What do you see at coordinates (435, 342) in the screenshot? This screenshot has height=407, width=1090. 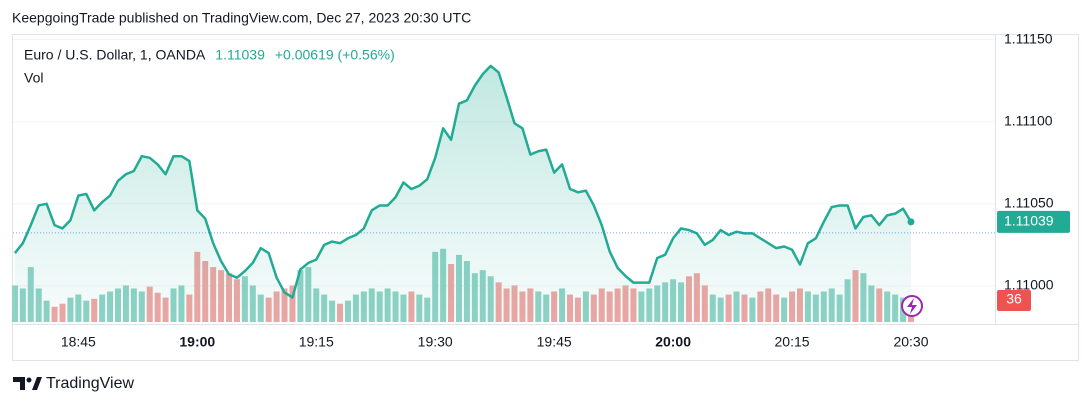 I see `x-tick-label: 19:30` at bounding box center [435, 342].